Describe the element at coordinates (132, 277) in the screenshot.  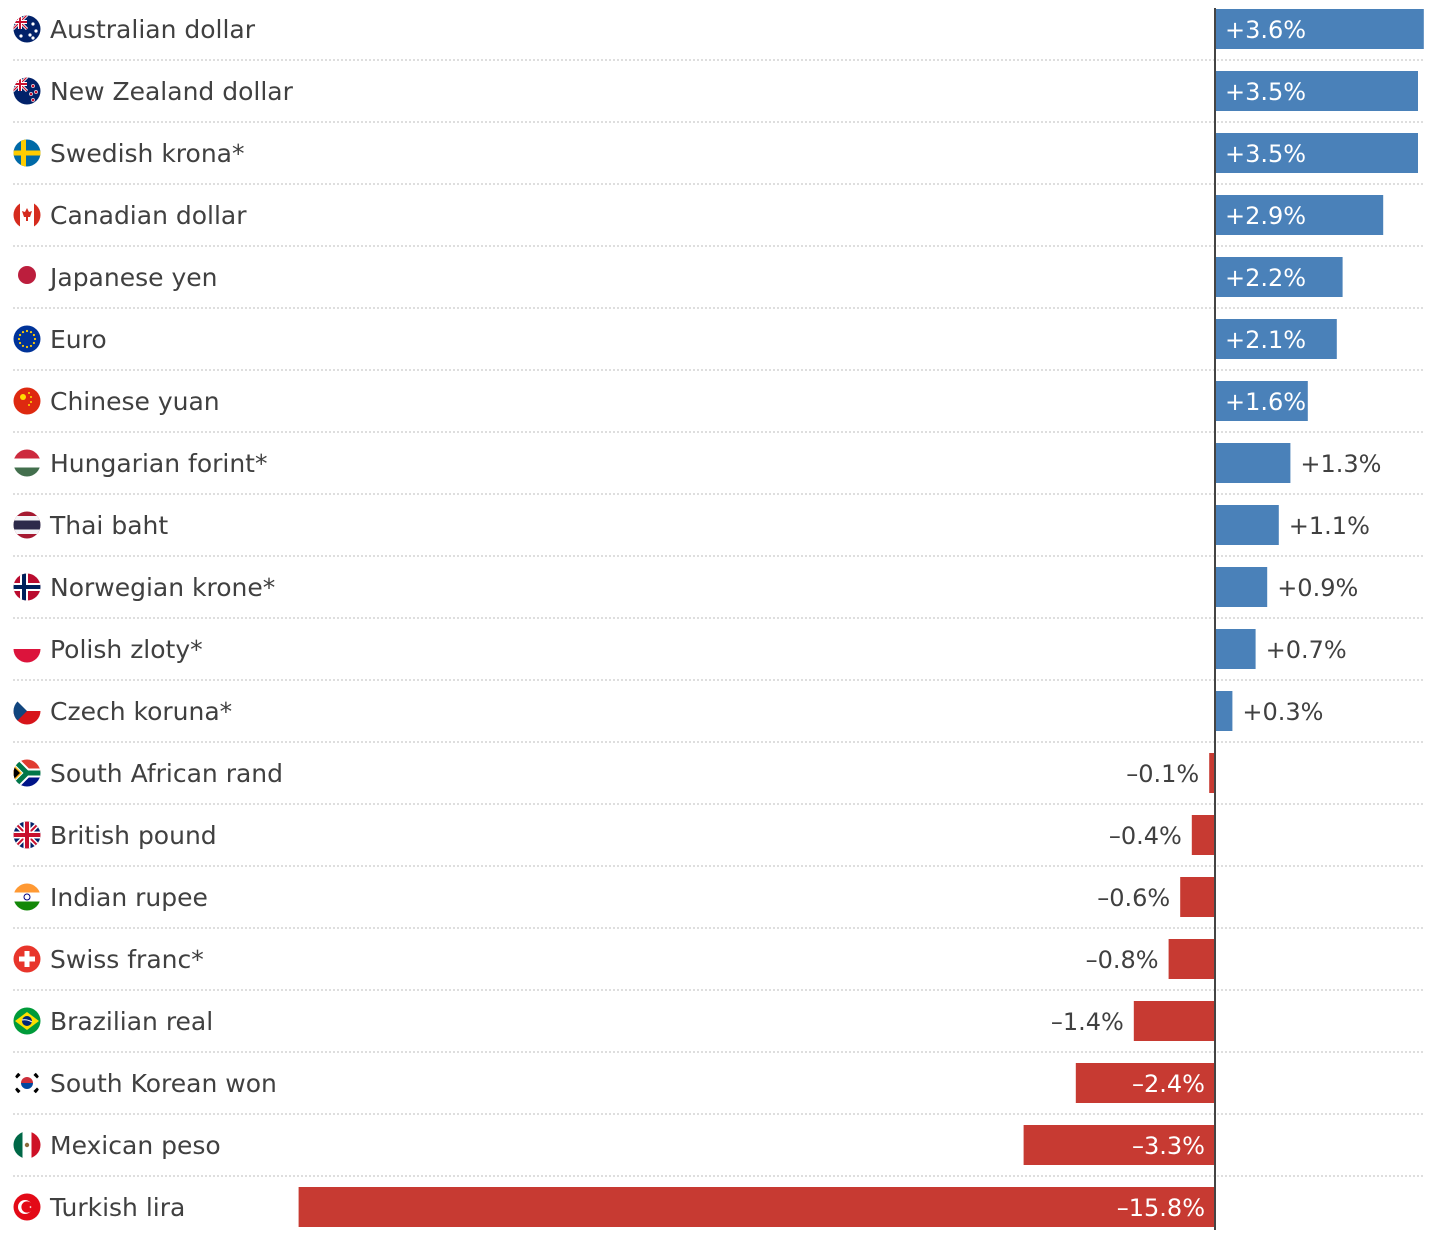
I see `currency-label: Japanese yen` at that location.